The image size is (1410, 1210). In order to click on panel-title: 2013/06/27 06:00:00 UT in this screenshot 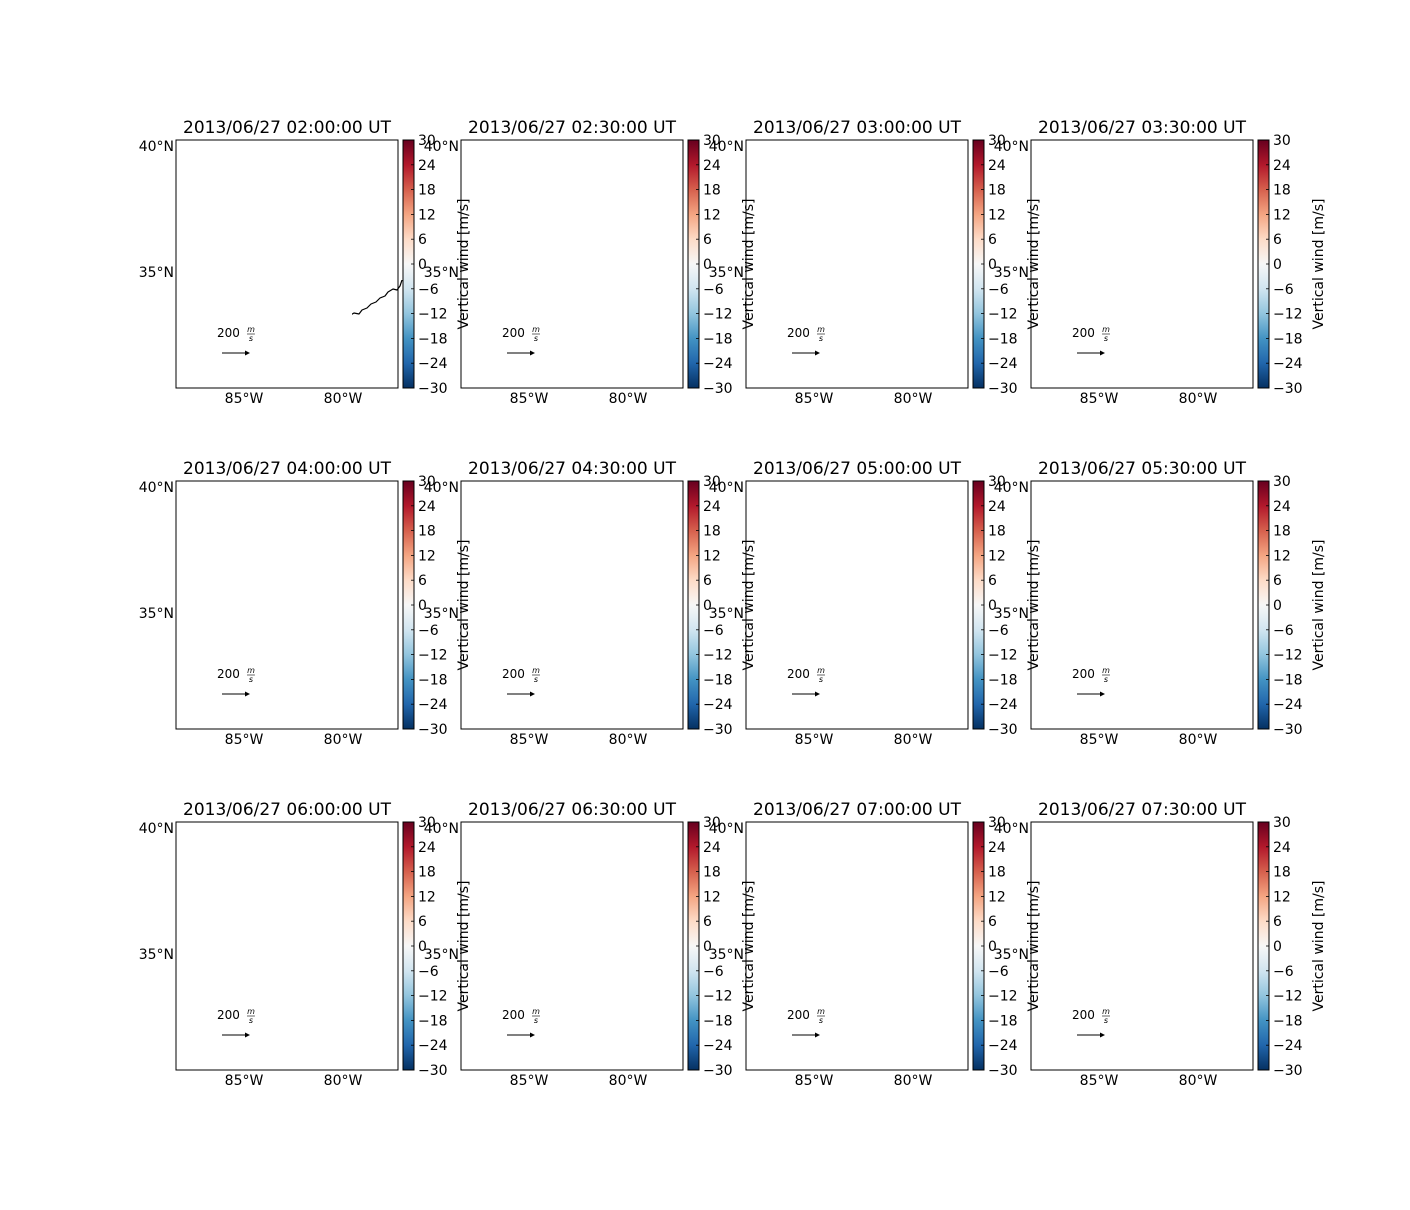, I will do `click(287, 810)`.